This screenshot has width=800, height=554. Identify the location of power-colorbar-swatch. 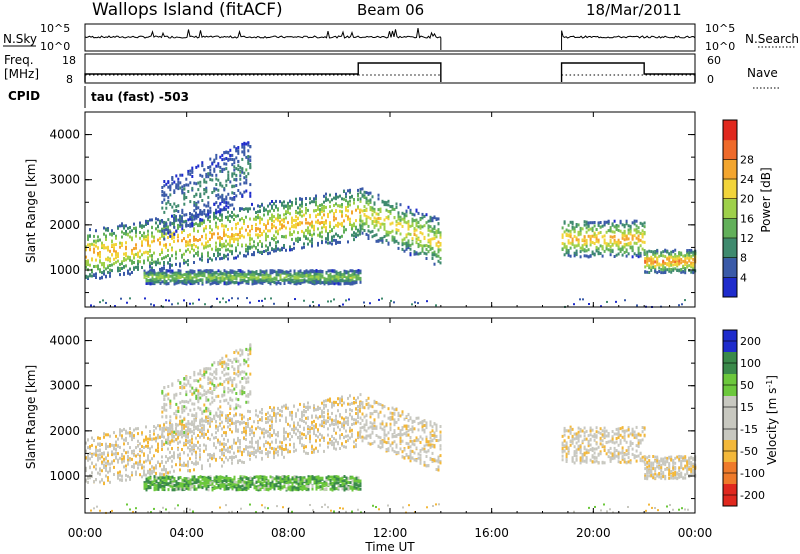
(730, 149).